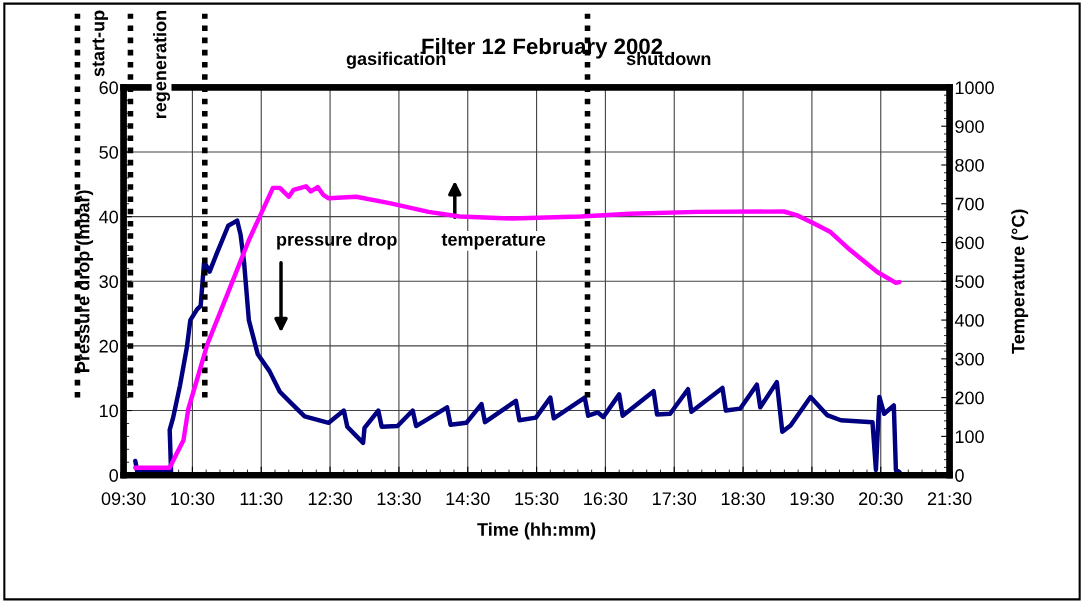  Describe the element at coordinates (261, 499) in the screenshot. I see `x-tick-label: 11:30` at that location.